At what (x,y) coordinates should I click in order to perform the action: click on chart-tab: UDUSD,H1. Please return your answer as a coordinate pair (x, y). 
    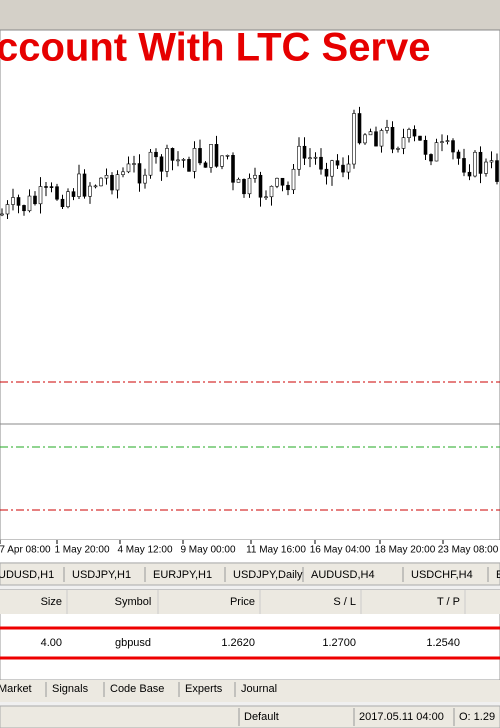
    Looking at the image, I should click on (27, 575).